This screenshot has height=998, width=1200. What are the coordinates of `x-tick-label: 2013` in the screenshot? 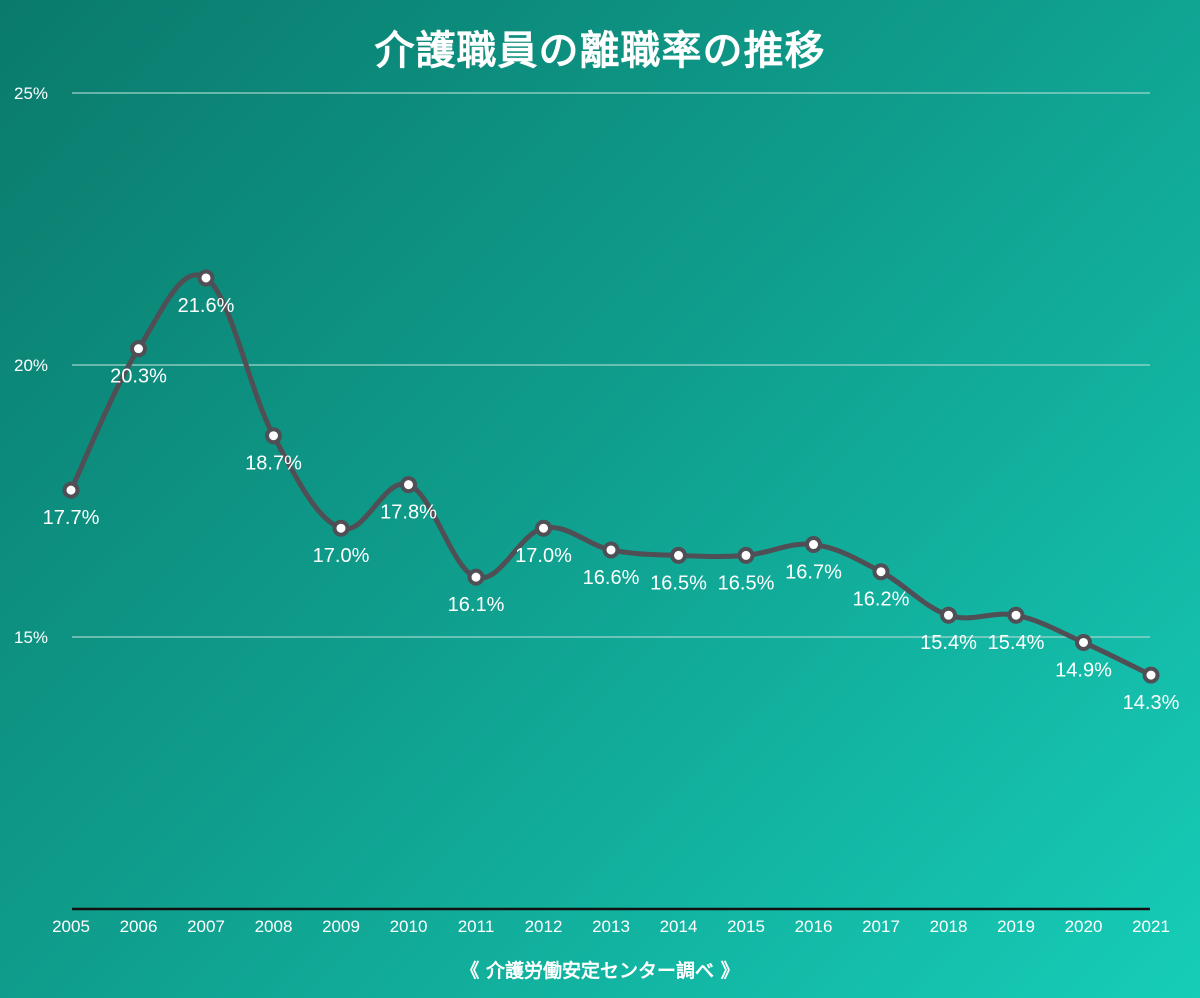 It's located at (611, 926).